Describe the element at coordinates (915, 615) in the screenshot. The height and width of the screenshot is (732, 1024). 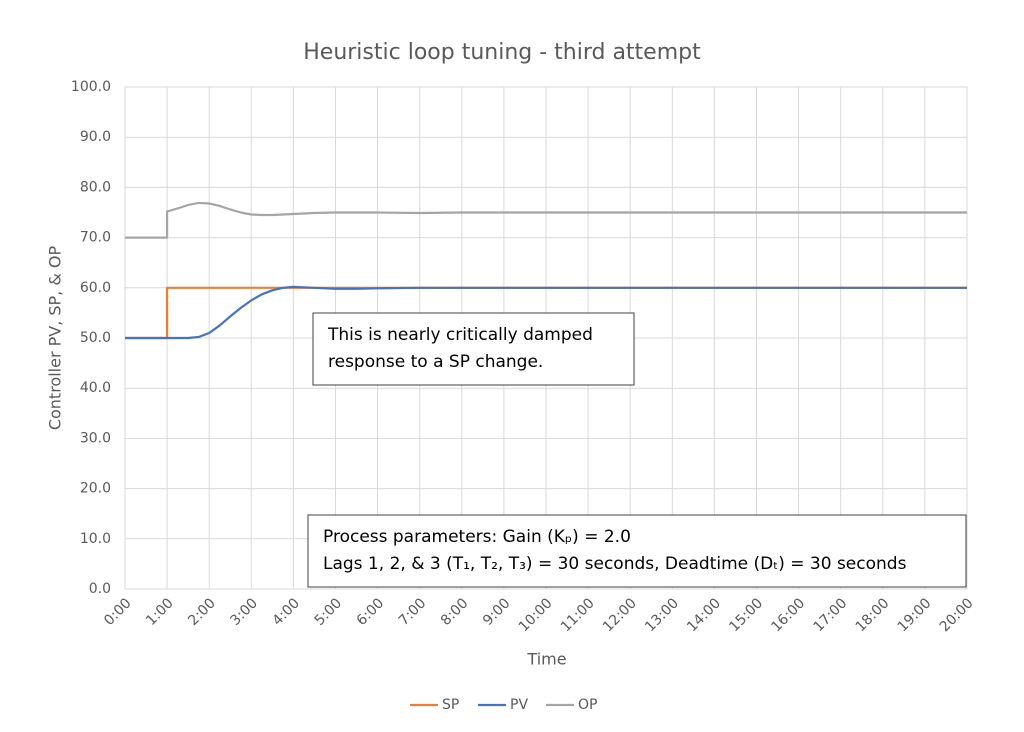
I see `x-tick-label: 19:00` at that location.